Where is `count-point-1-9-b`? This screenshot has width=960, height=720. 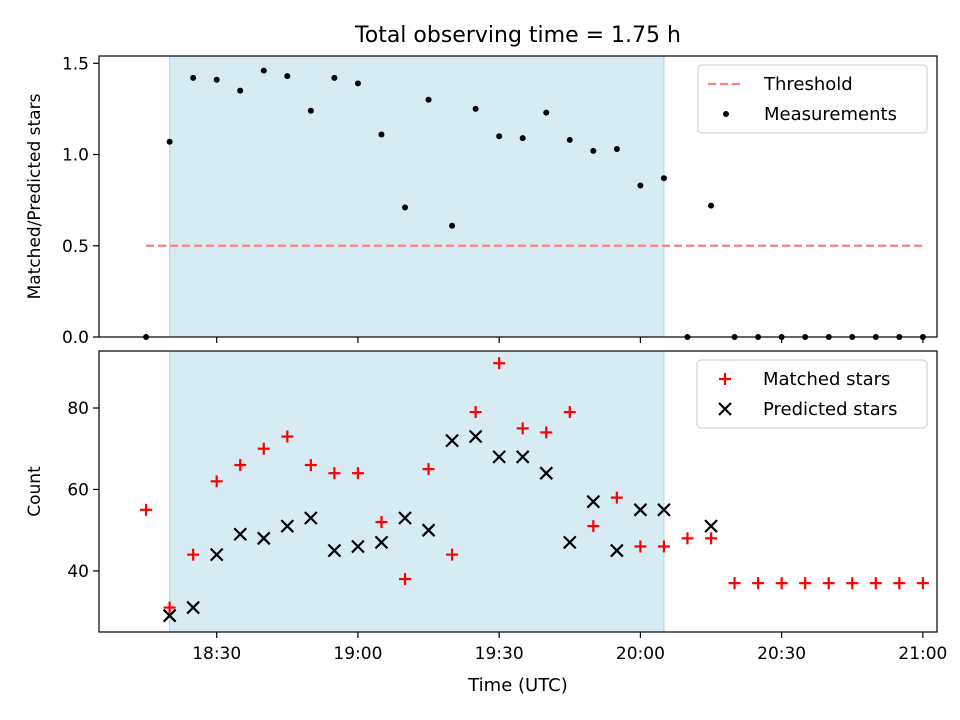
count-point-1-9-b is located at coordinates (381, 542).